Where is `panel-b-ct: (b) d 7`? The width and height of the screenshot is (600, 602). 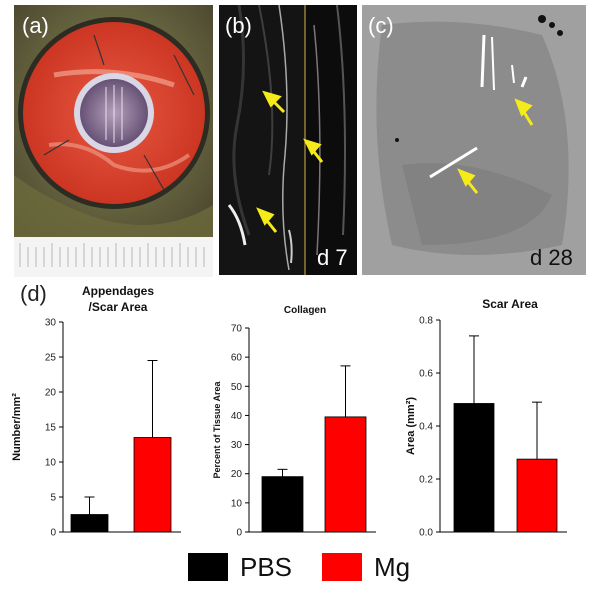
panel-b-ct: (b) d 7 is located at coordinates (288, 140).